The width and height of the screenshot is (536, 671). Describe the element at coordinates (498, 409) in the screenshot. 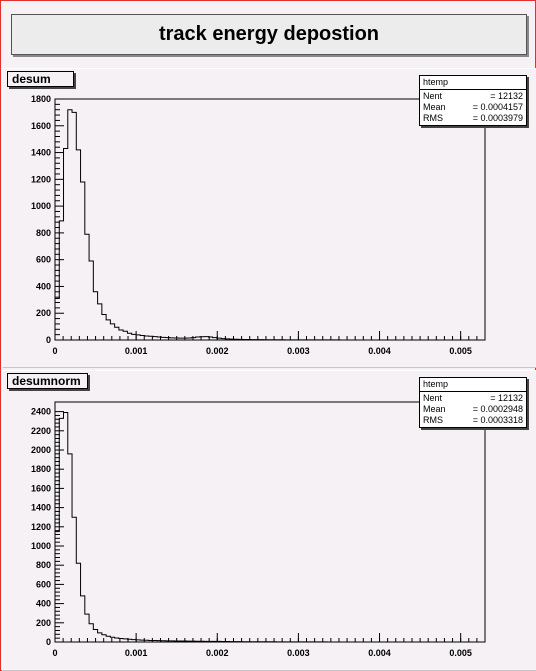

I see `stats-value: = 0.0002948` at that location.